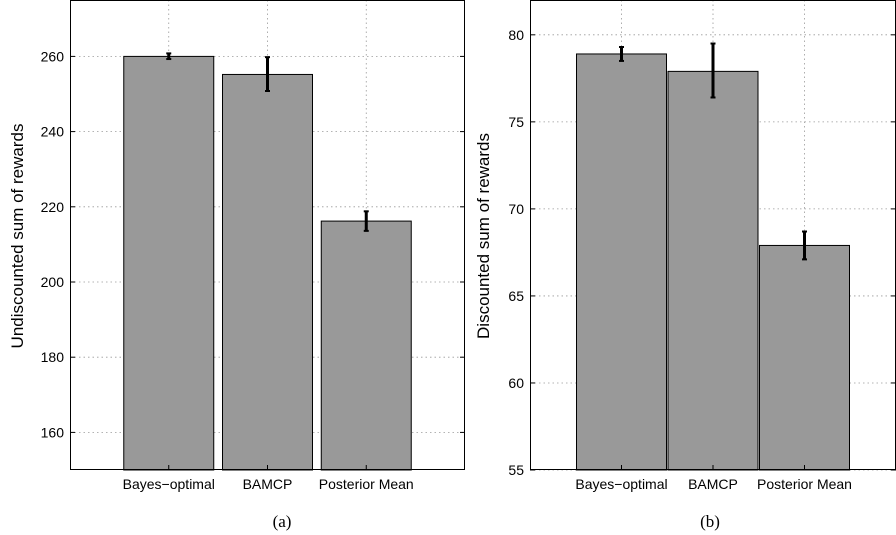  I want to click on y-tick-label: 240, so click(53, 132).